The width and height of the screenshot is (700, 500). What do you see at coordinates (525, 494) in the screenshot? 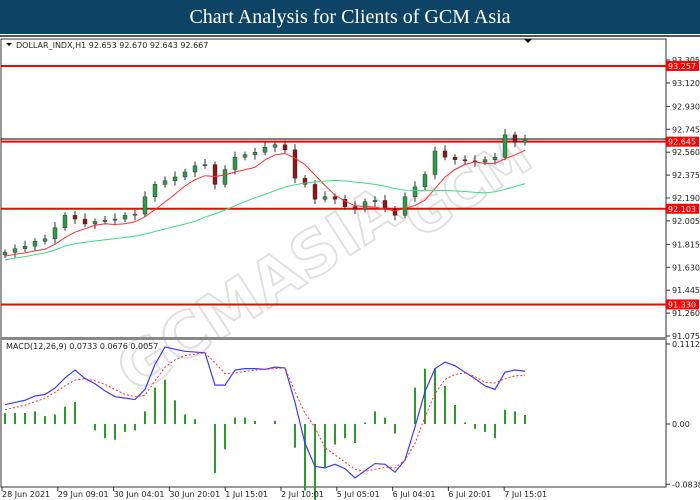
I see `x-tick-label: 7 Jul 15:01` at bounding box center [525, 494].